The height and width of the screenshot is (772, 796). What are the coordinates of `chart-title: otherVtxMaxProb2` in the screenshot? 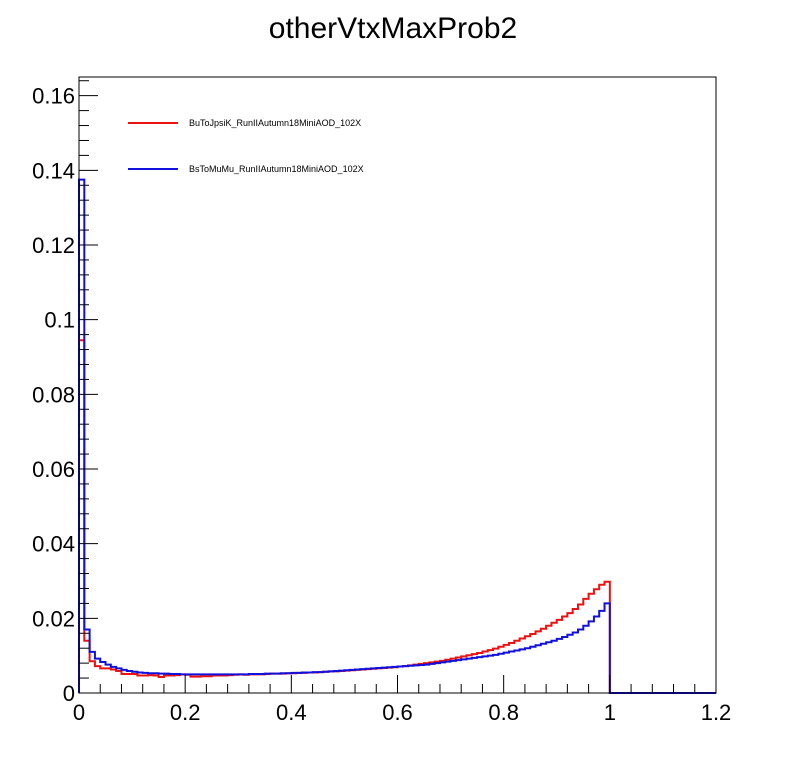 It's located at (393, 28).